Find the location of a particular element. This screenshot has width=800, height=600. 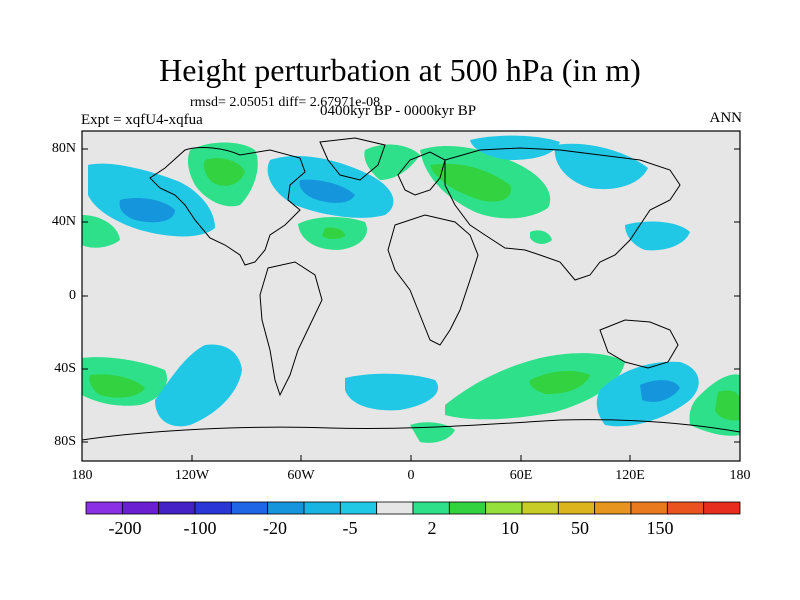

lat-tick-label: 0 is located at coordinates (72, 295).